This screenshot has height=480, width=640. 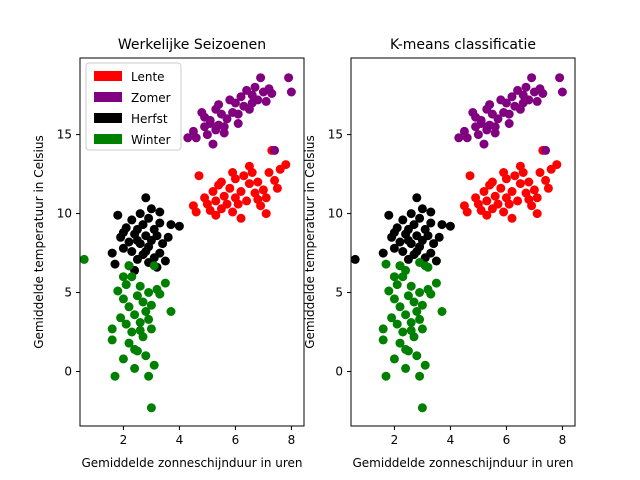 I want to click on chart-title: Werkelijke Seizoenen, so click(x=192, y=45).